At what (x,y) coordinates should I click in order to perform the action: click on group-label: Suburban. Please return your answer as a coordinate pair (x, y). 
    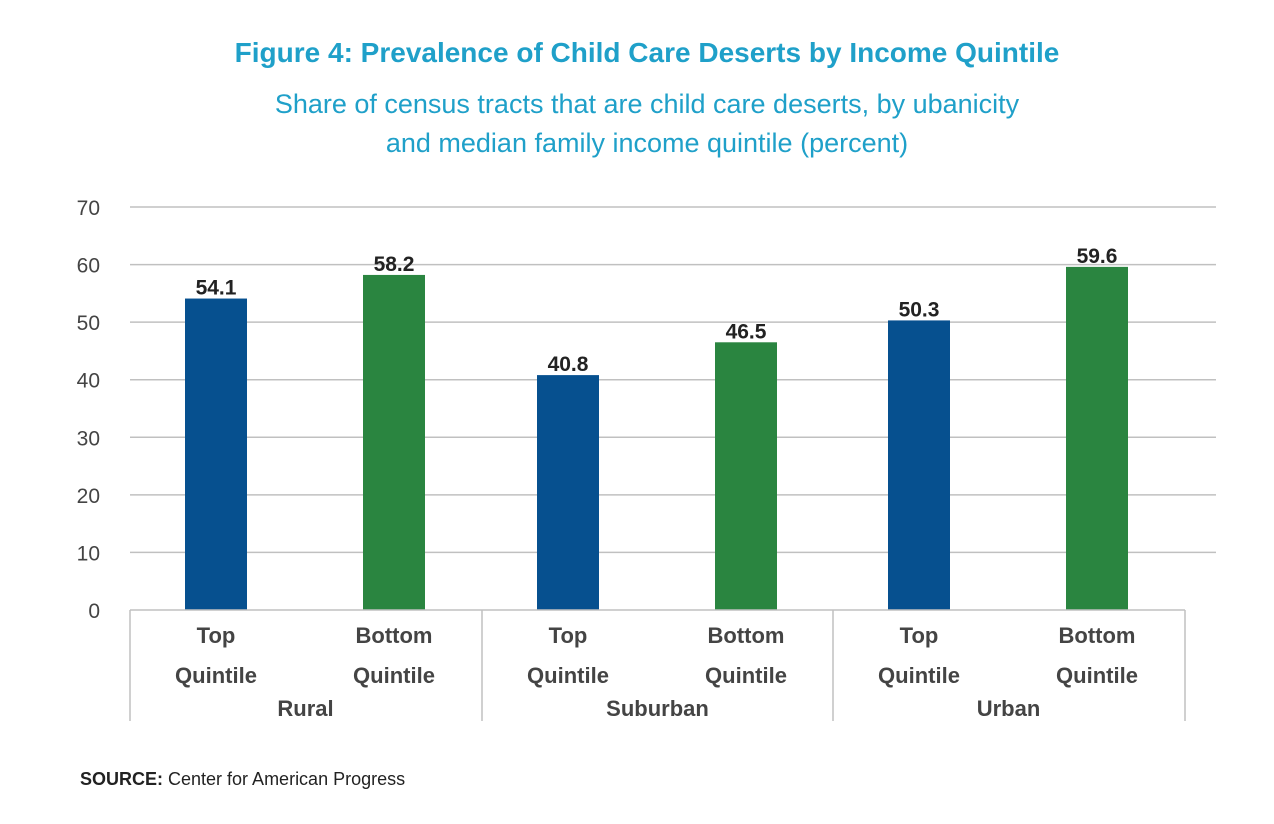
    Looking at the image, I should click on (657, 708).